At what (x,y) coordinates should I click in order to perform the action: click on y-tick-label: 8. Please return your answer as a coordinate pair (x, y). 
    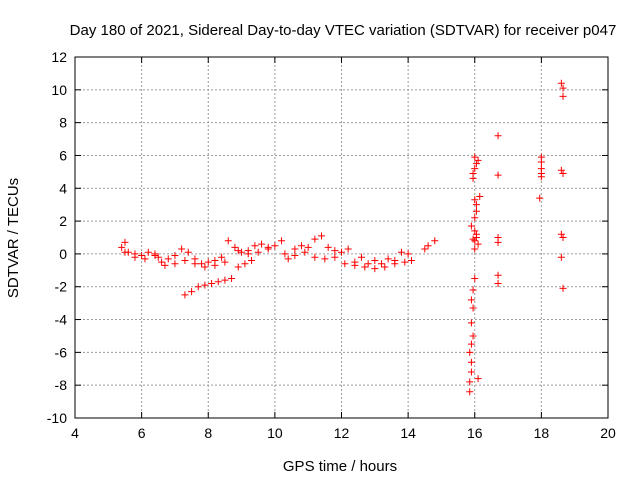
    Looking at the image, I should click on (63, 123).